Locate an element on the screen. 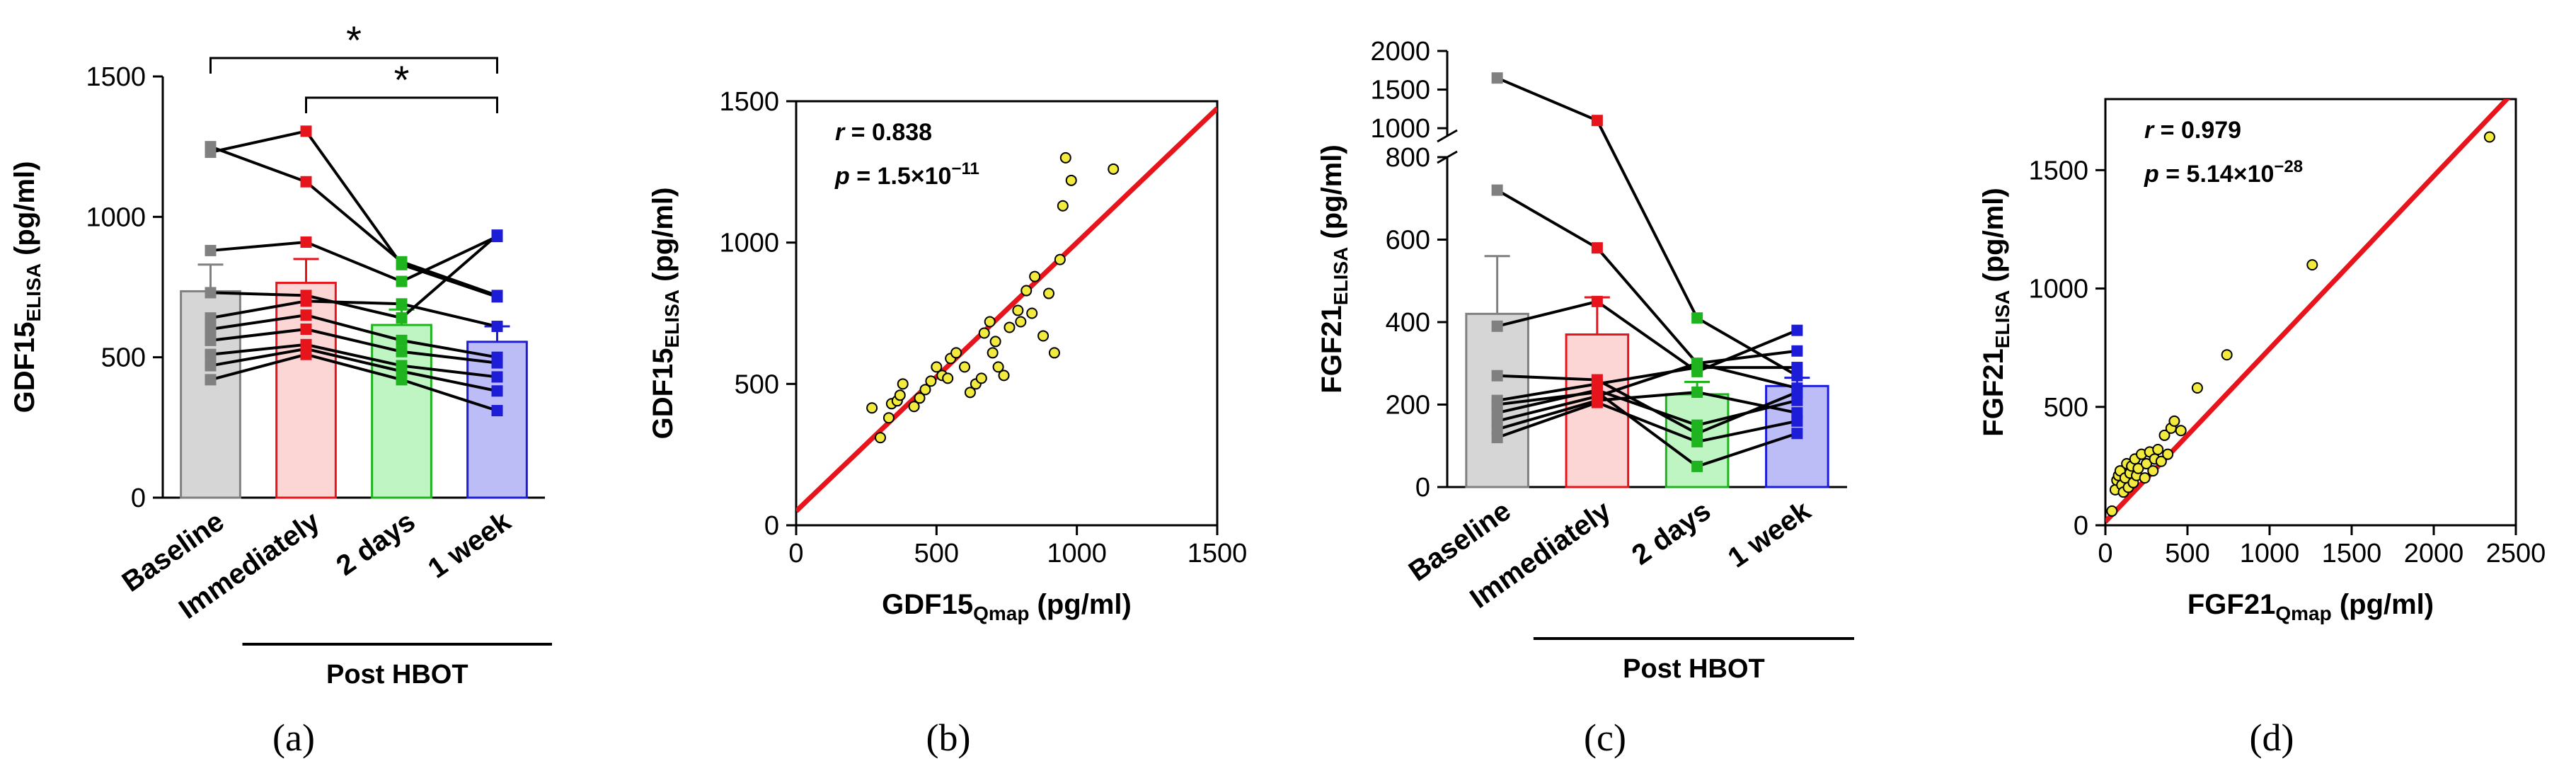  annotation-r-eq: = is located at coordinates (2168, 130).